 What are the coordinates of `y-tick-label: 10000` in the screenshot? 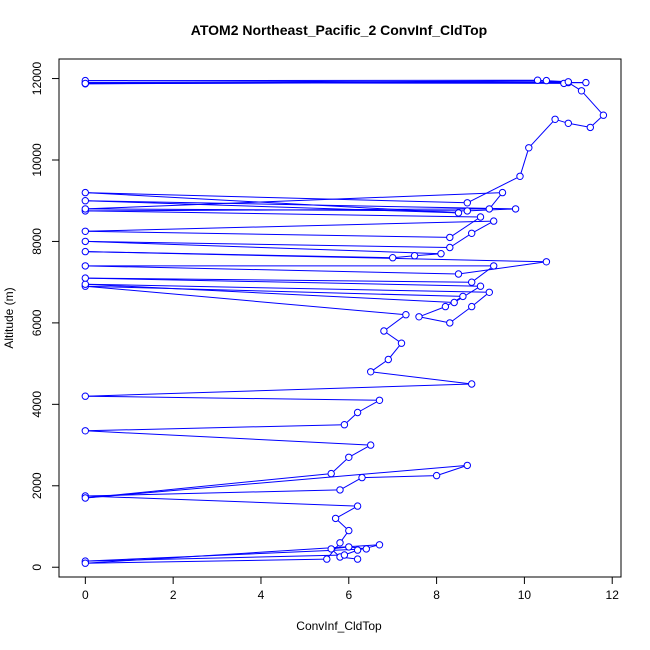 It's located at (37, 160).